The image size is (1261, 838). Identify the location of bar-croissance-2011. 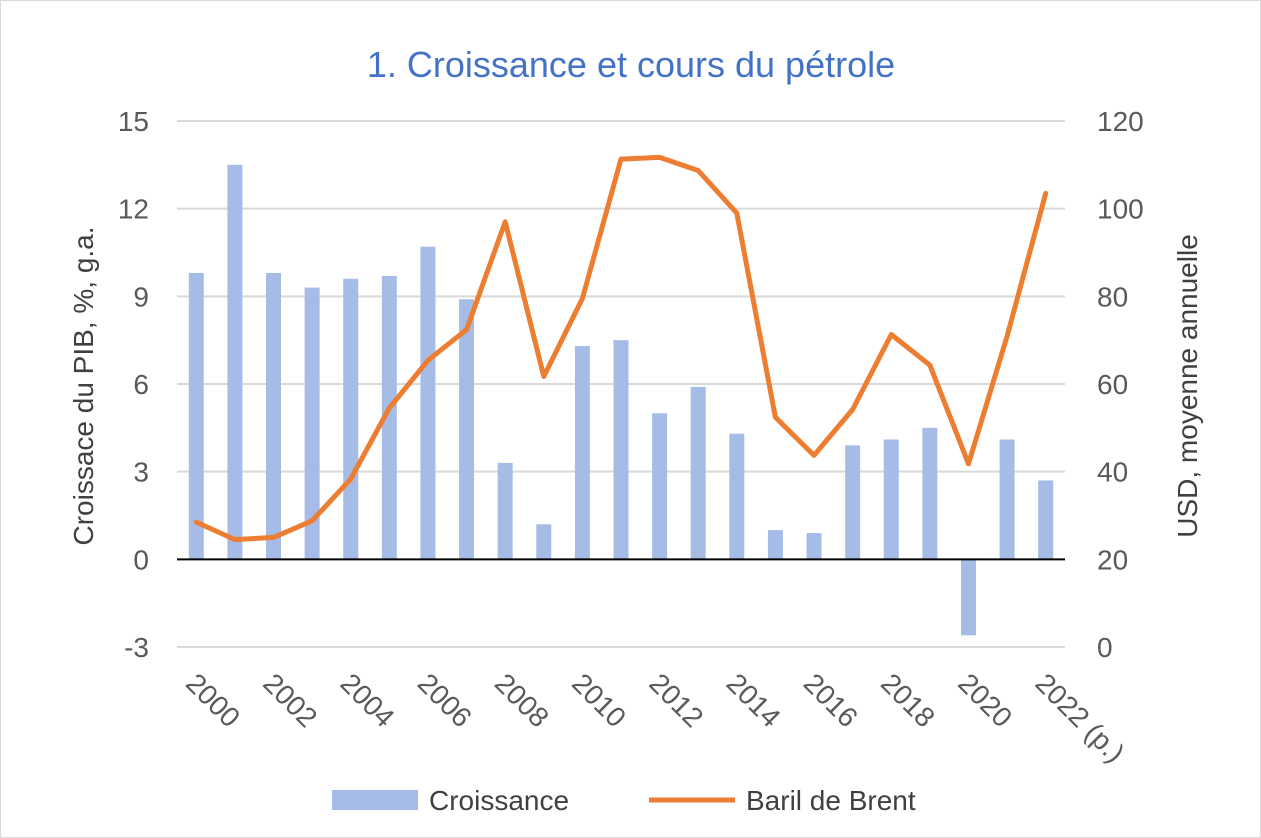
(621, 450).